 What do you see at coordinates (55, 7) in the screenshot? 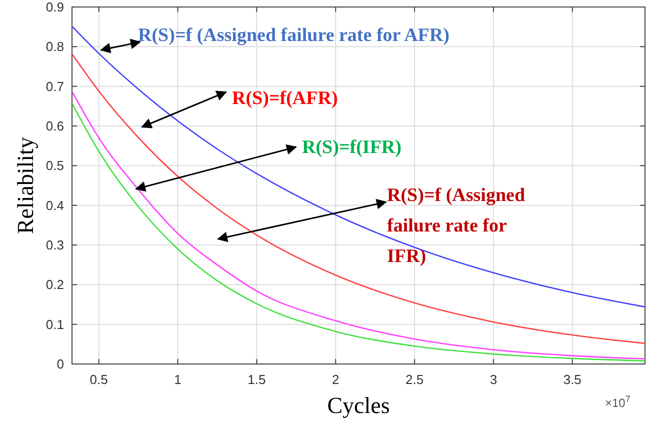
I see `y-tick-label: 0.9` at bounding box center [55, 7].